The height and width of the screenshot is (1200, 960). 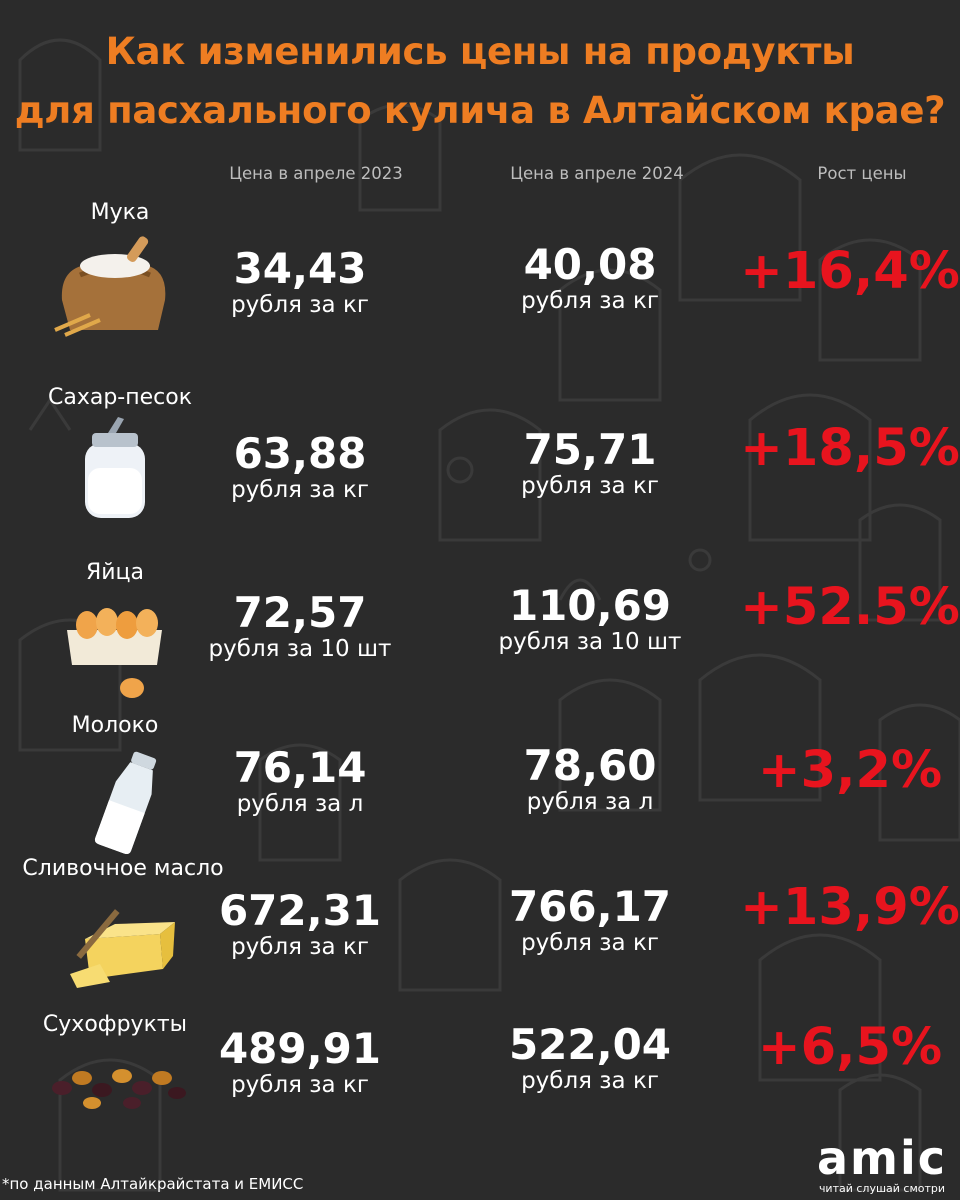 What do you see at coordinates (300, 612) in the screenshot?
I see `price-2023-value: 72,57` at bounding box center [300, 612].